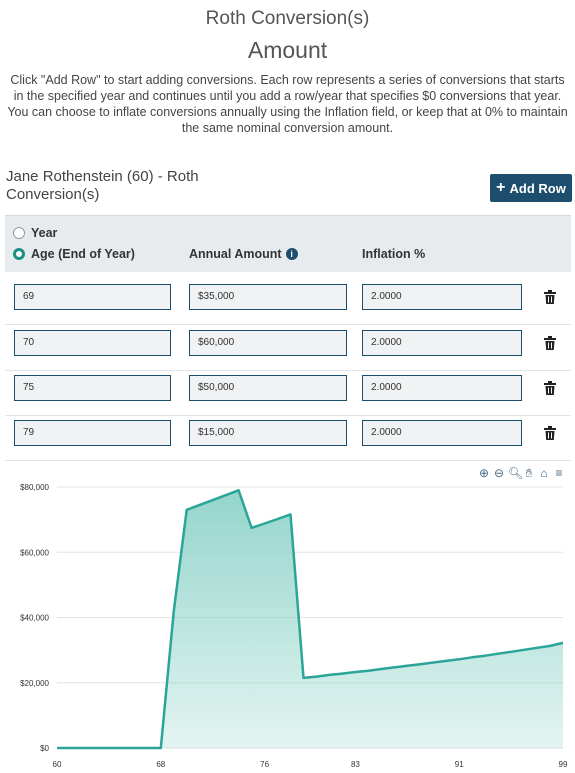 The image size is (575, 773). Describe the element at coordinates (544, 473) in the screenshot. I see `home-icon: ⌂` at that location.